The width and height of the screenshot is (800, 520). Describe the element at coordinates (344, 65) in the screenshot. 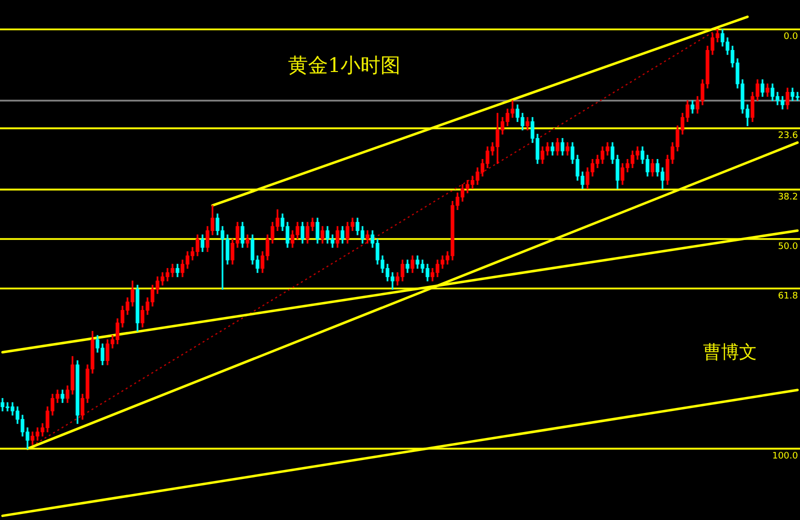

I see `text: 黄金1小时图` at that location.